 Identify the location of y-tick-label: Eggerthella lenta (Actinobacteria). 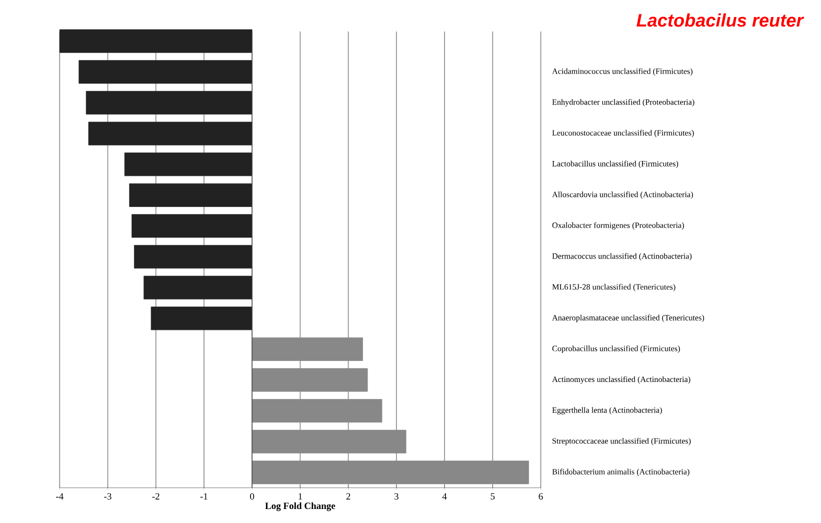
(607, 410).